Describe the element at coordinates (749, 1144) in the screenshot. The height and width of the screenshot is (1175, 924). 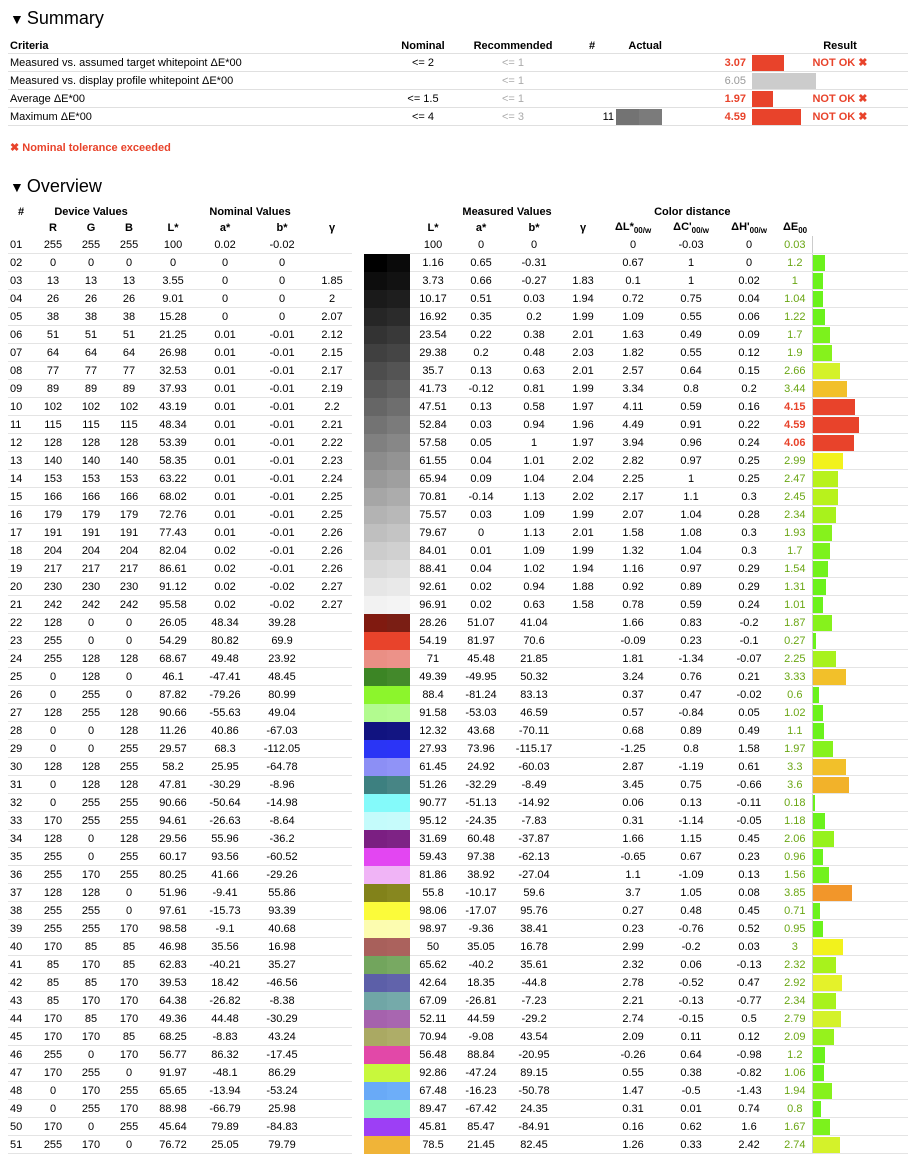
I see `delta-h: 2.42` at that location.